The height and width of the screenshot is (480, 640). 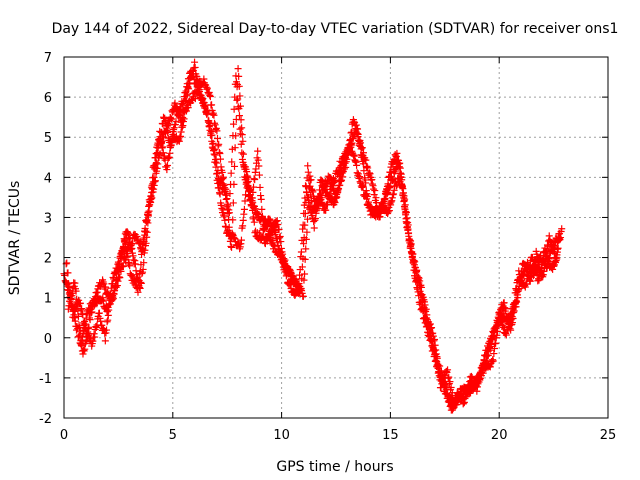 I want to click on x-tick-label: 10, so click(x=281, y=435).